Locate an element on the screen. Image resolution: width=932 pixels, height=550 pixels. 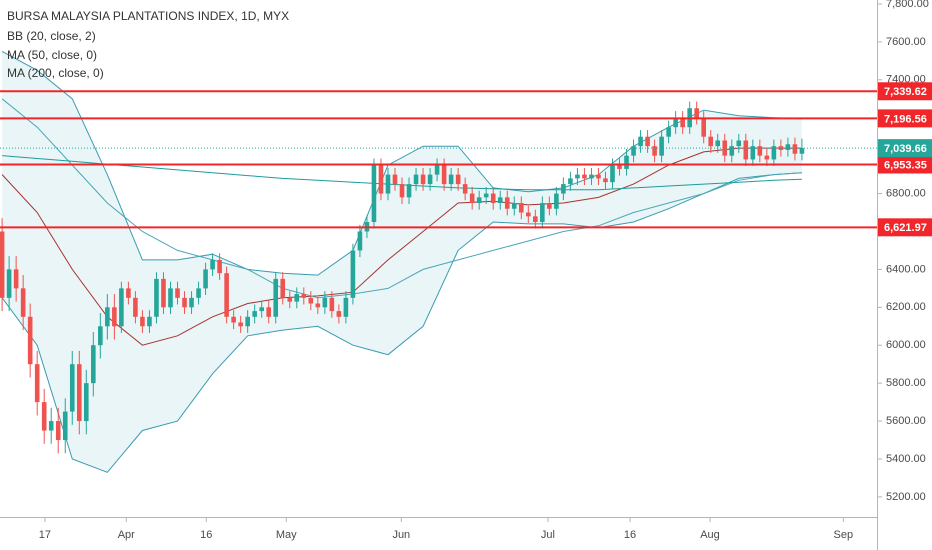
y-tick-label: 6800.00 is located at coordinates (906, 193).